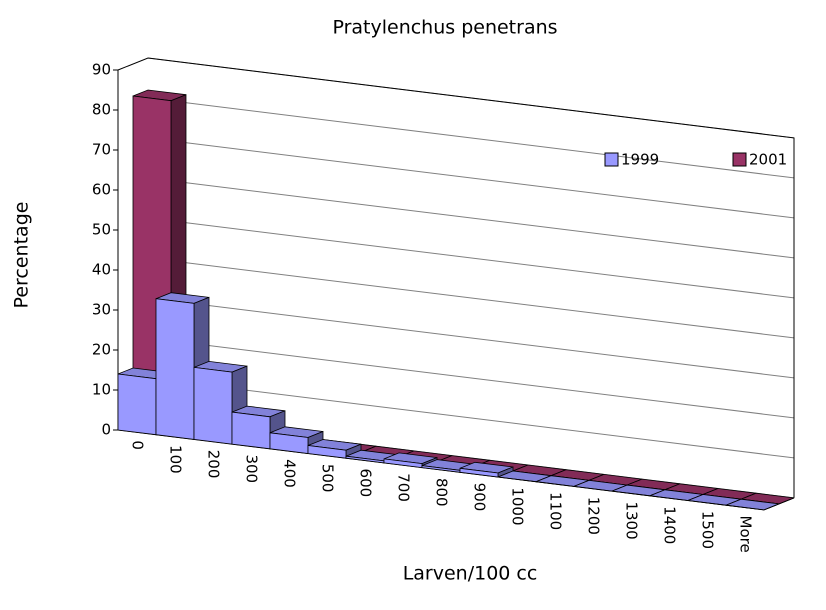 The width and height of the screenshot is (826, 610). I want to click on y-tick-label: 60, so click(101, 190).